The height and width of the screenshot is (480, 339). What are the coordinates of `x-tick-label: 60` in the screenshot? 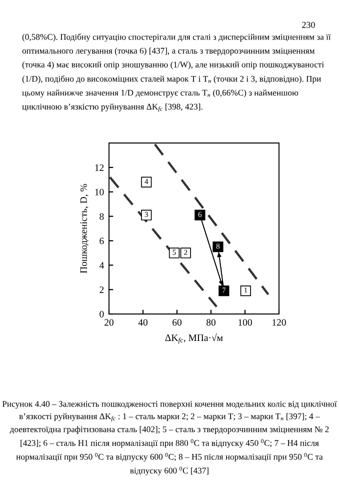 It's located at (177, 322).